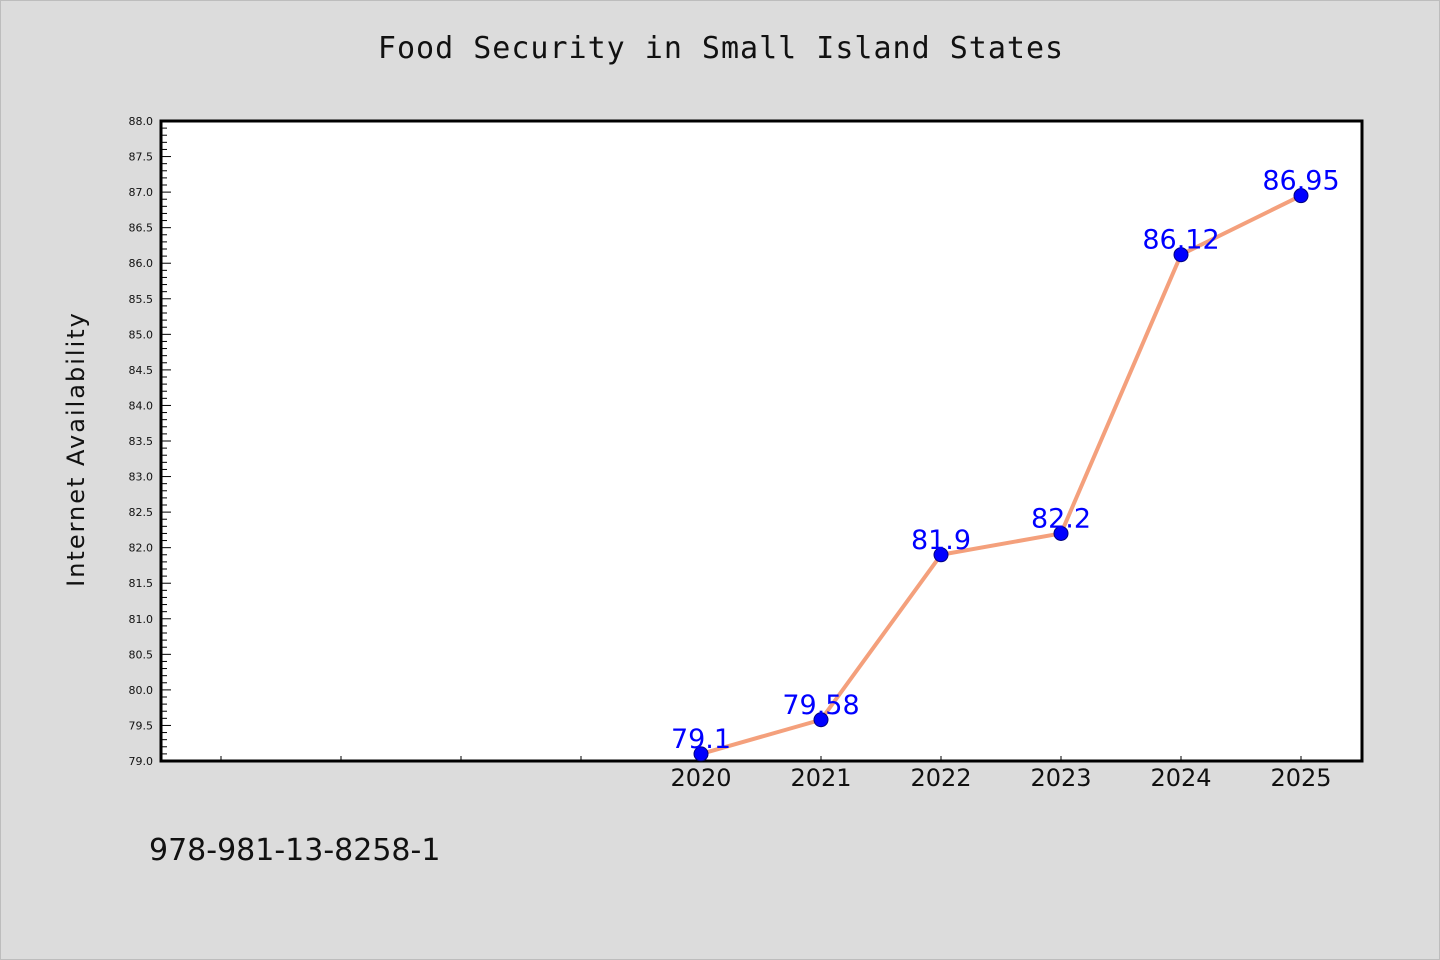 The width and height of the screenshot is (1440, 960). Describe the element at coordinates (940, 778) in the screenshot. I see `x-tick-label: 2022` at that location.